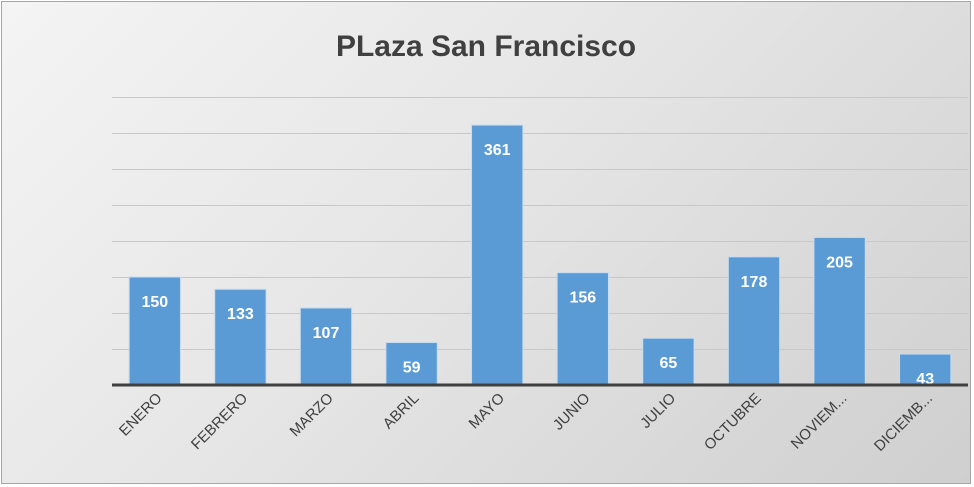 This screenshot has height=487, width=974. I want to click on x-tick-label: ENERO, so click(141, 415).